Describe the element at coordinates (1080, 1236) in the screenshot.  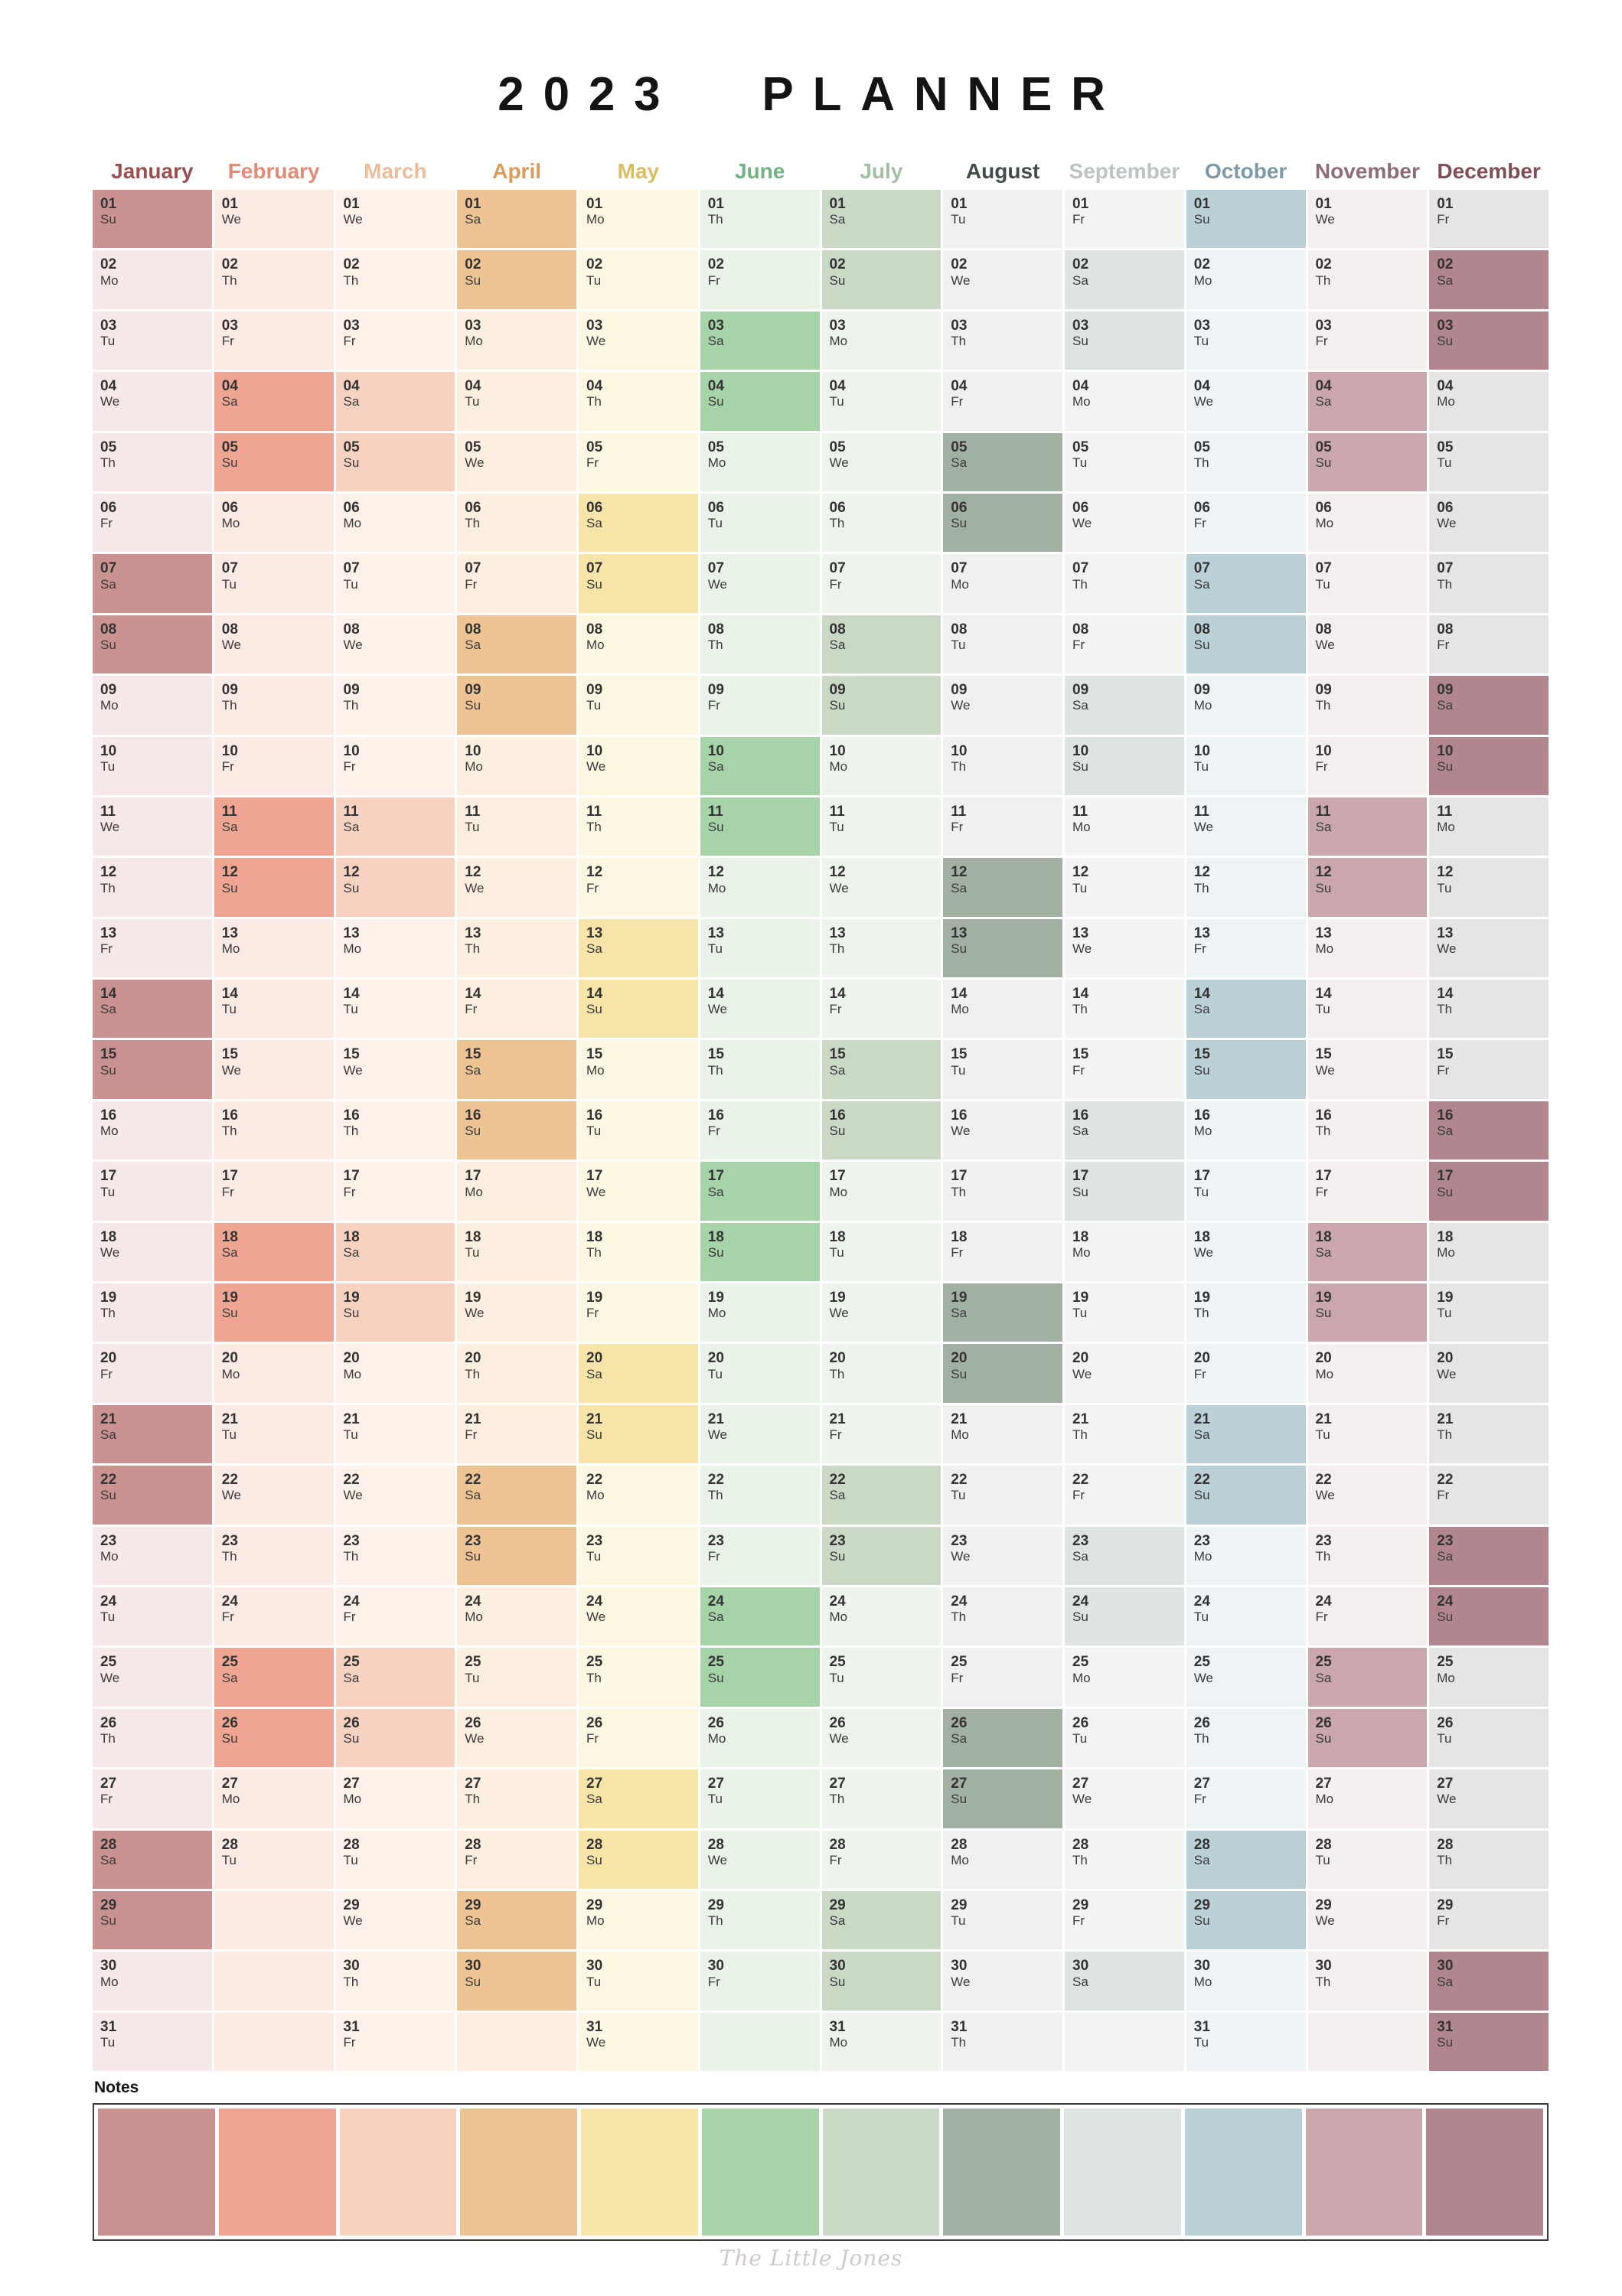
I see `day-number: 18` at that location.